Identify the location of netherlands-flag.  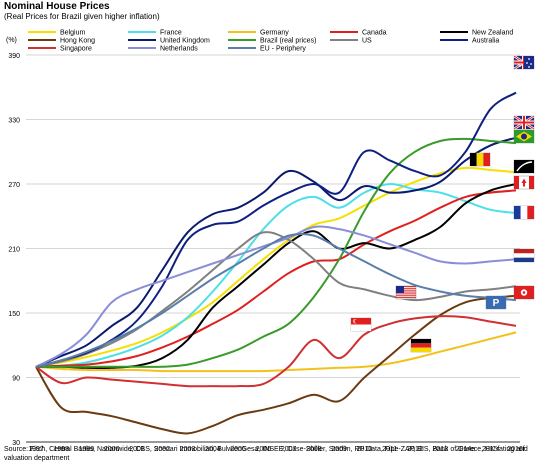
(524, 255).